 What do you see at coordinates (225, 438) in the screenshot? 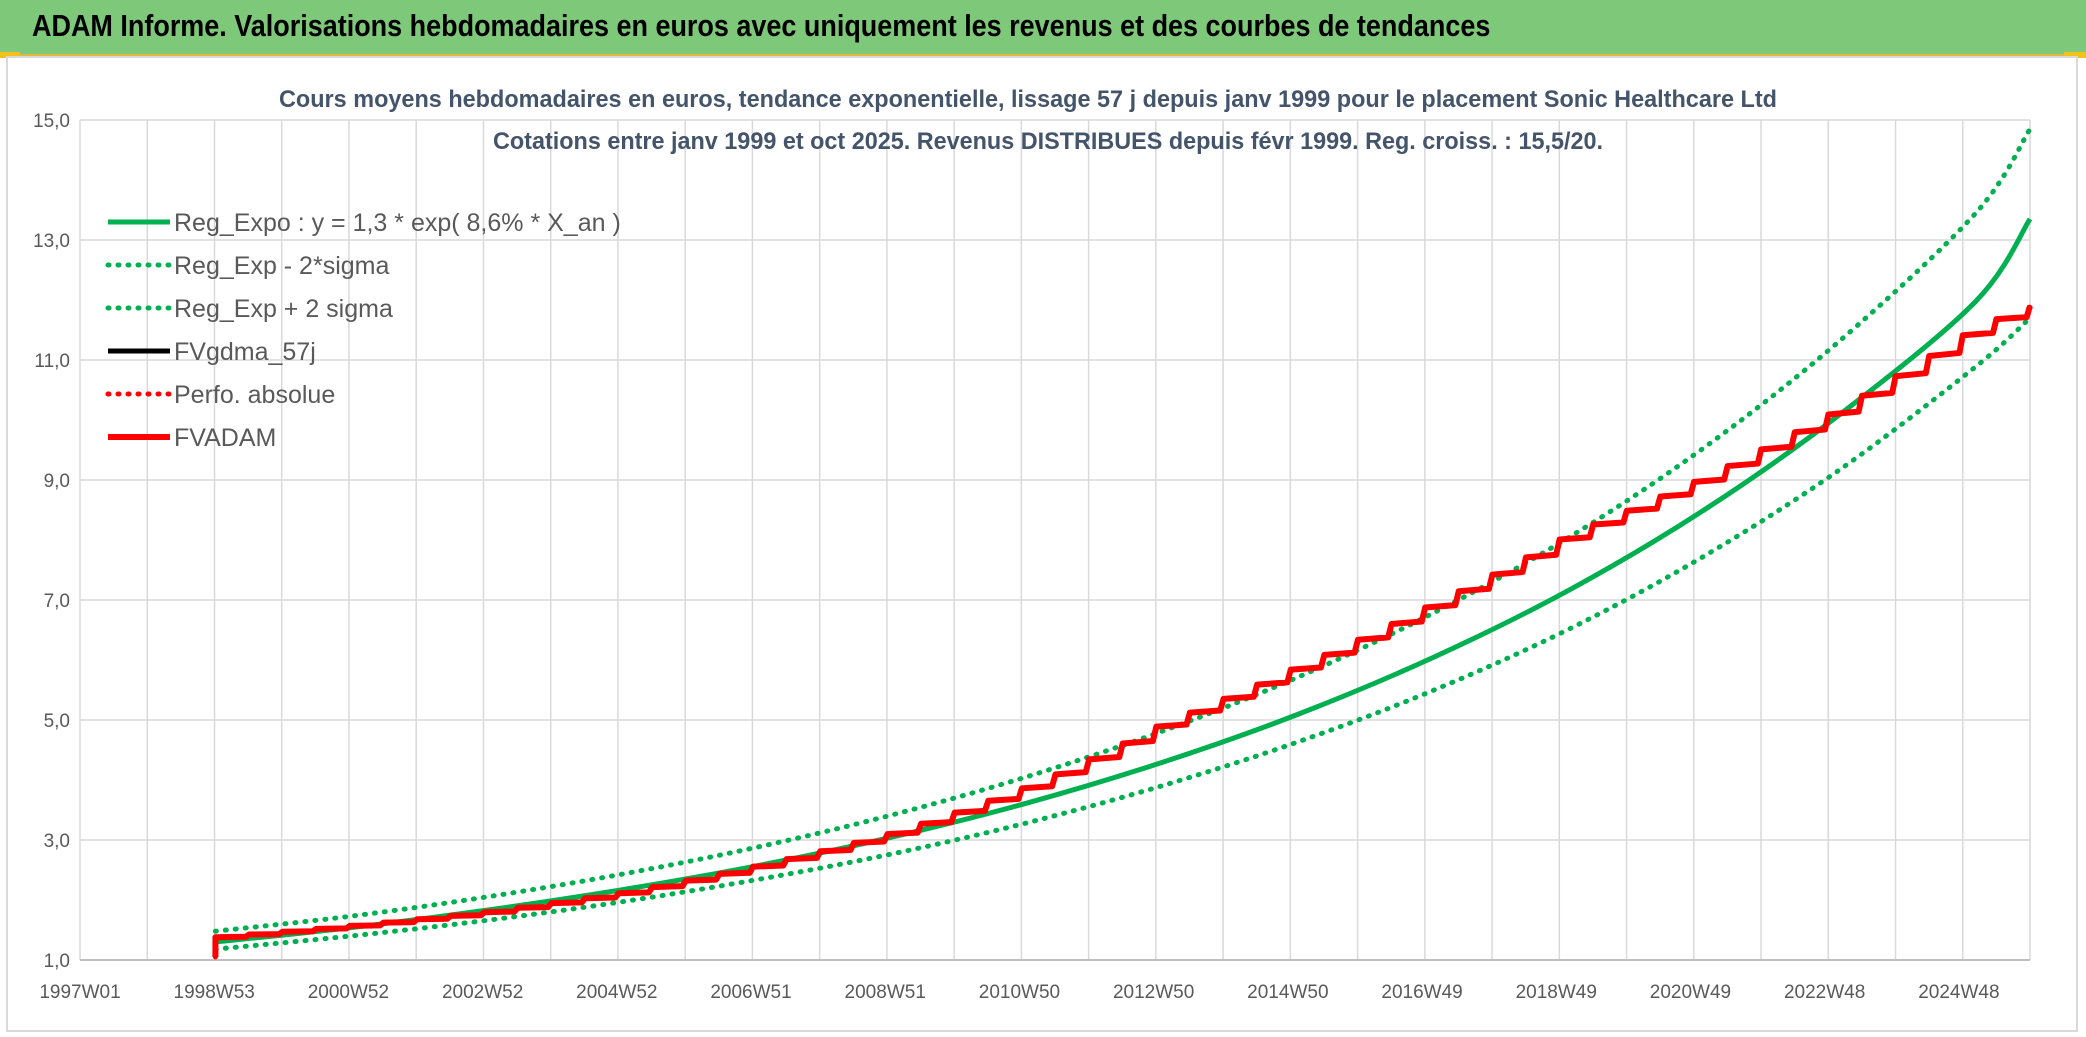
I see `legend-entry-label: FVADAM` at bounding box center [225, 438].